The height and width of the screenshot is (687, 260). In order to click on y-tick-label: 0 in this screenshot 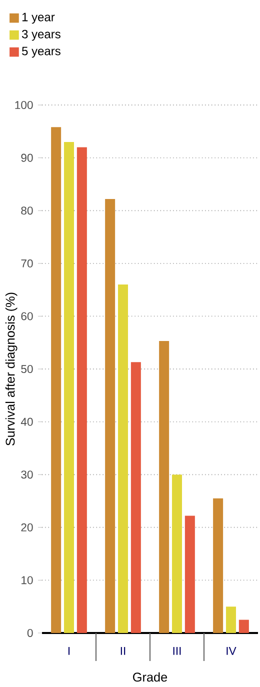, I will do `click(30, 632)`.